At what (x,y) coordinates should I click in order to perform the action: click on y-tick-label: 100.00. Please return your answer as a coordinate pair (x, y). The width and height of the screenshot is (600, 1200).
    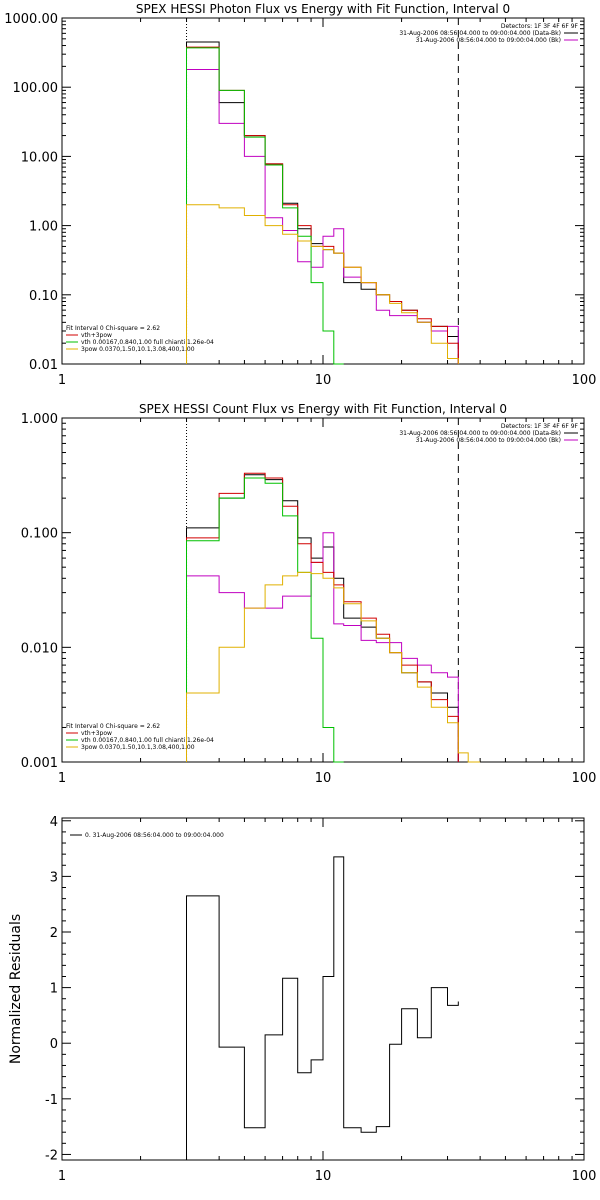
    Looking at the image, I should click on (36, 88).